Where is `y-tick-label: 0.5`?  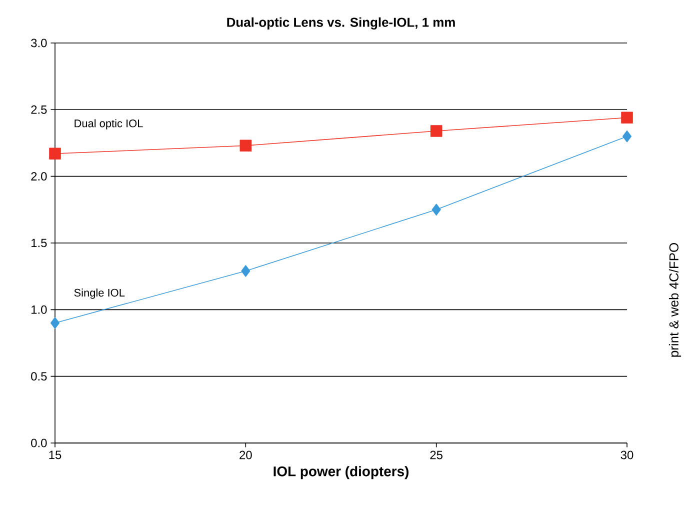
y-tick-label: 0.5 is located at coordinates (39, 376).